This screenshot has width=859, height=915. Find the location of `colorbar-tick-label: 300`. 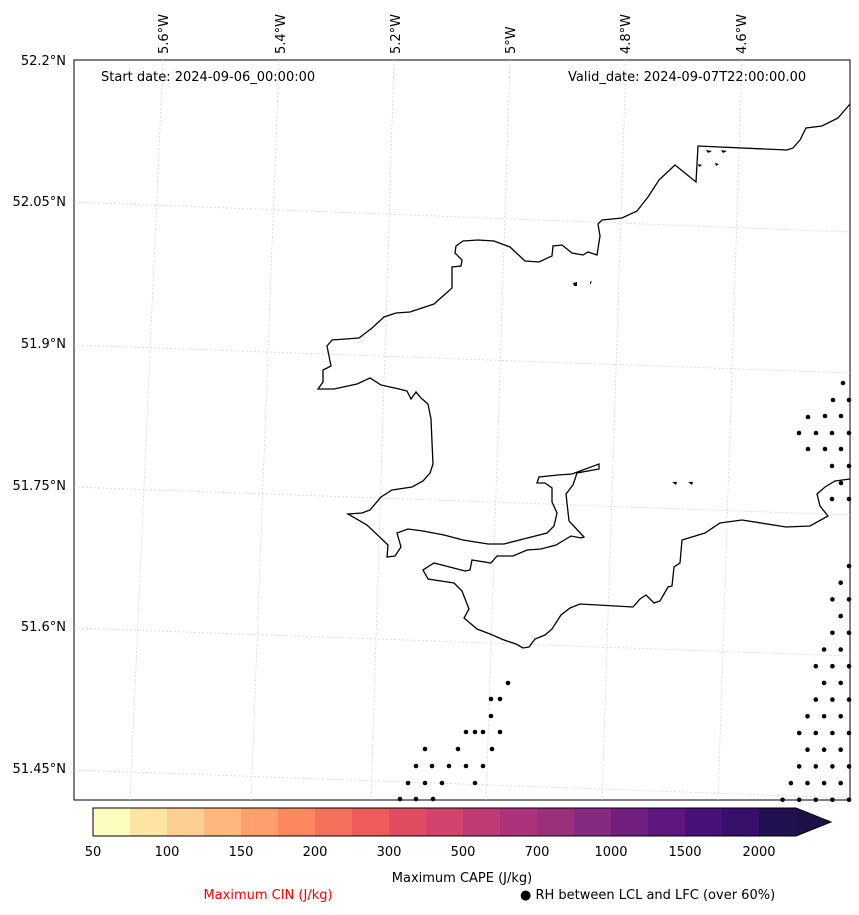

colorbar-tick-label: 300 is located at coordinates (389, 852).